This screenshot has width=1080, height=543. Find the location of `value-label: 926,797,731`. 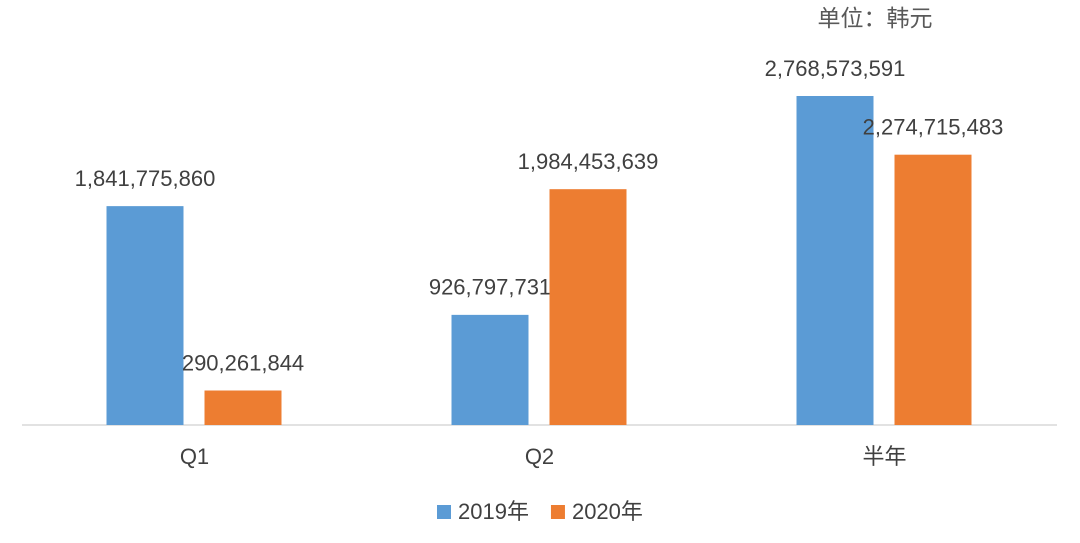

value-label: 926,797,731 is located at coordinates (490, 287).